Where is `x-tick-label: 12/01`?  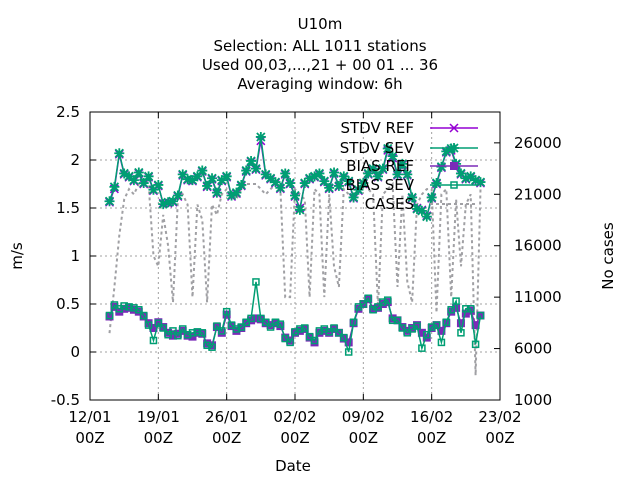
x-tick-label: 12/01 is located at coordinates (89, 417).